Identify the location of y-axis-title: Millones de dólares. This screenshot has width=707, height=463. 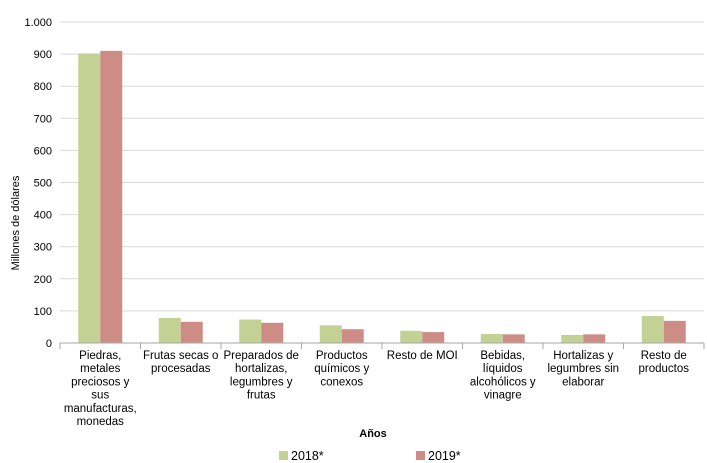
(16, 222).